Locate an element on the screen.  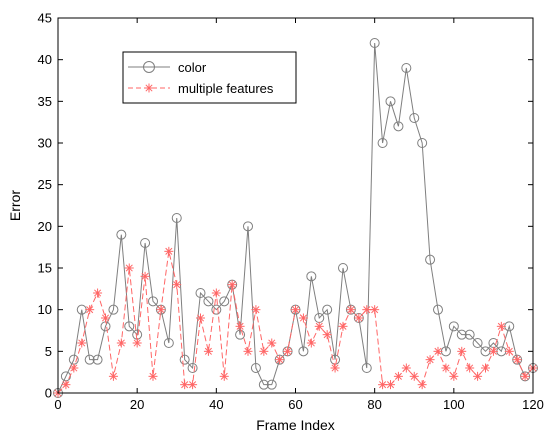
y-tick-label: 10 is located at coordinates (45, 309).